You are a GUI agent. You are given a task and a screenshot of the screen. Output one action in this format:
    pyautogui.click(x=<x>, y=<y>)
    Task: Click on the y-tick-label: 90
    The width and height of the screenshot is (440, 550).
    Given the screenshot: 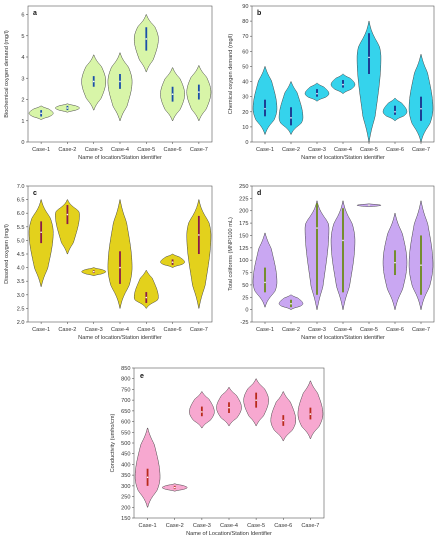 What is the action you would take?
    pyautogui.click(x=245, y=7)
    